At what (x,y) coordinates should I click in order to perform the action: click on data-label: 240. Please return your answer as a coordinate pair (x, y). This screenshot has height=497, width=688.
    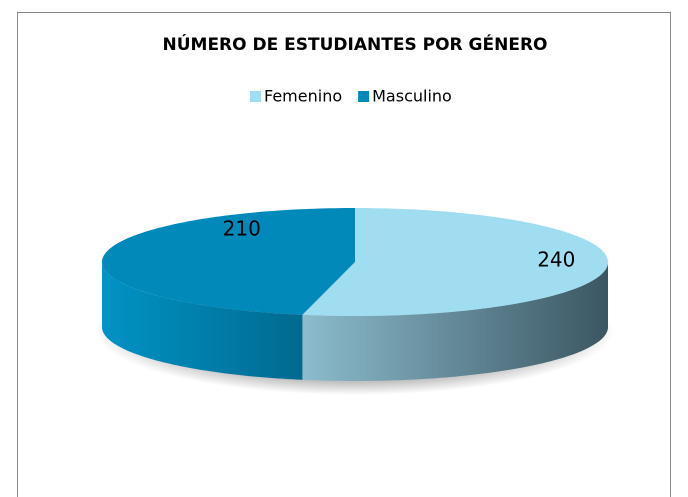
    Looking at the image, I should click on (556, 260).